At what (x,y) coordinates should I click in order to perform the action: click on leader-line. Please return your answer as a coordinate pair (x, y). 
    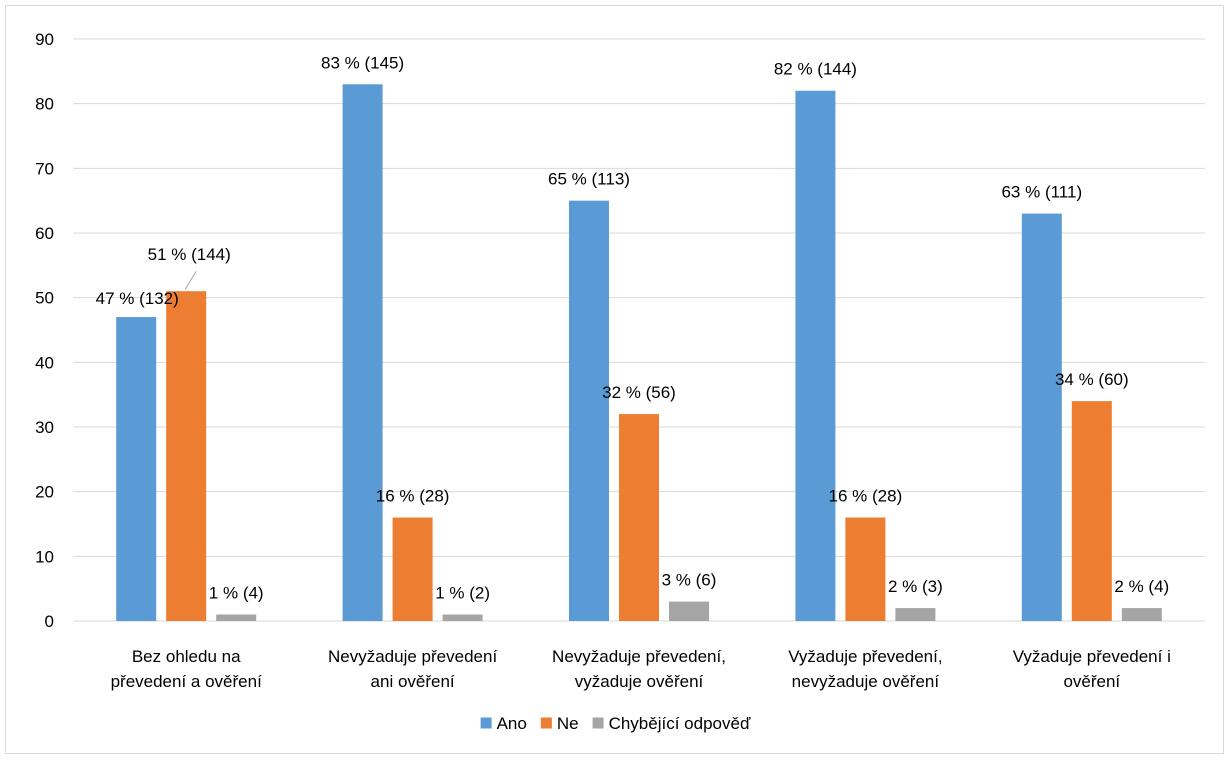
    Looking at the image, I should click on (190, 280).